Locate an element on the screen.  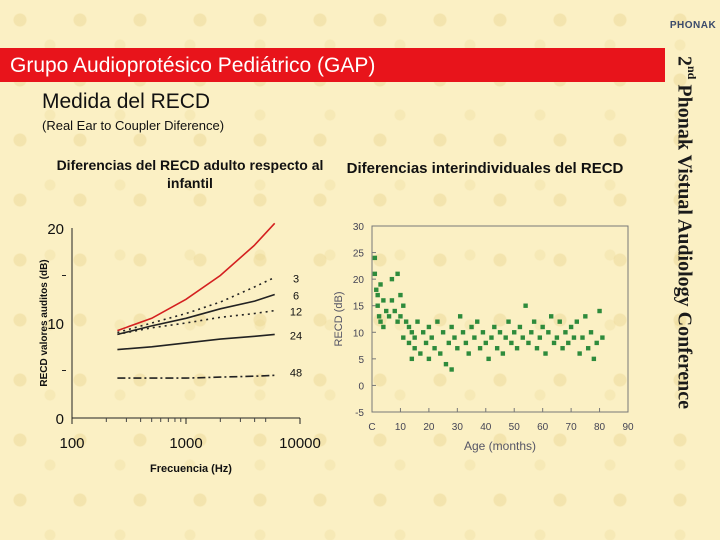
chart1-x-tick-label: 100 is located at coordinates (71, 443).